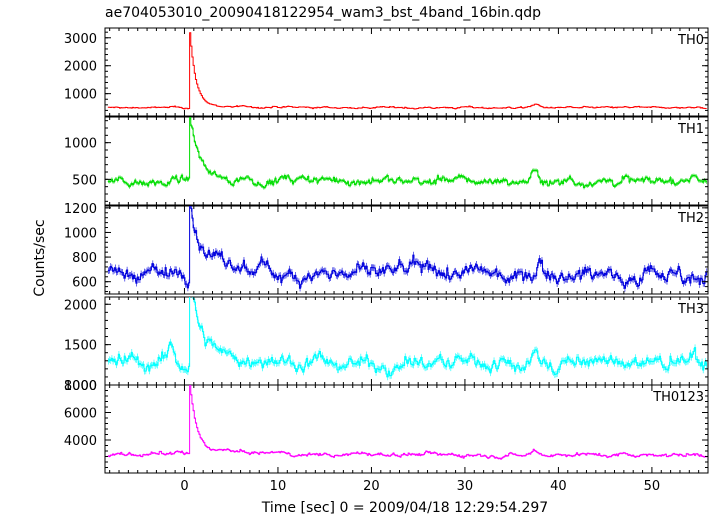  What do you see at coordinates (84, 258) in the screenshot?
I see `y-tick-label: 800` at bounding box center [84, 258].